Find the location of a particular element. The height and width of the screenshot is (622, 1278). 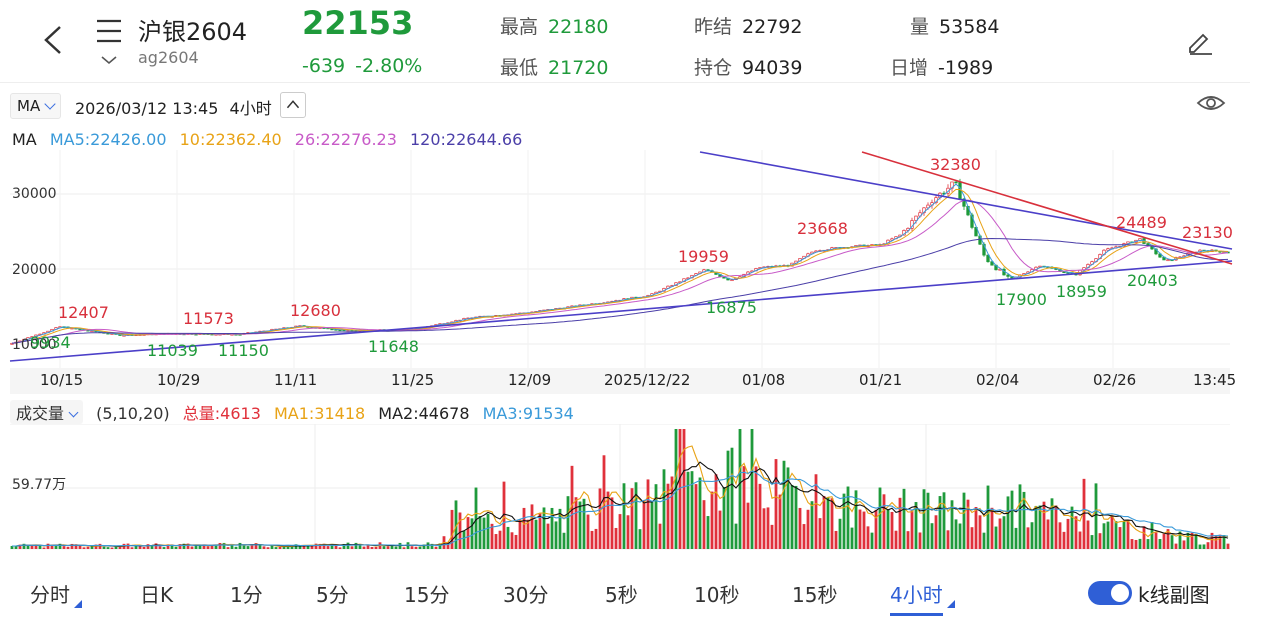

stat-label: 日增 is located at coordinates (909, 68).